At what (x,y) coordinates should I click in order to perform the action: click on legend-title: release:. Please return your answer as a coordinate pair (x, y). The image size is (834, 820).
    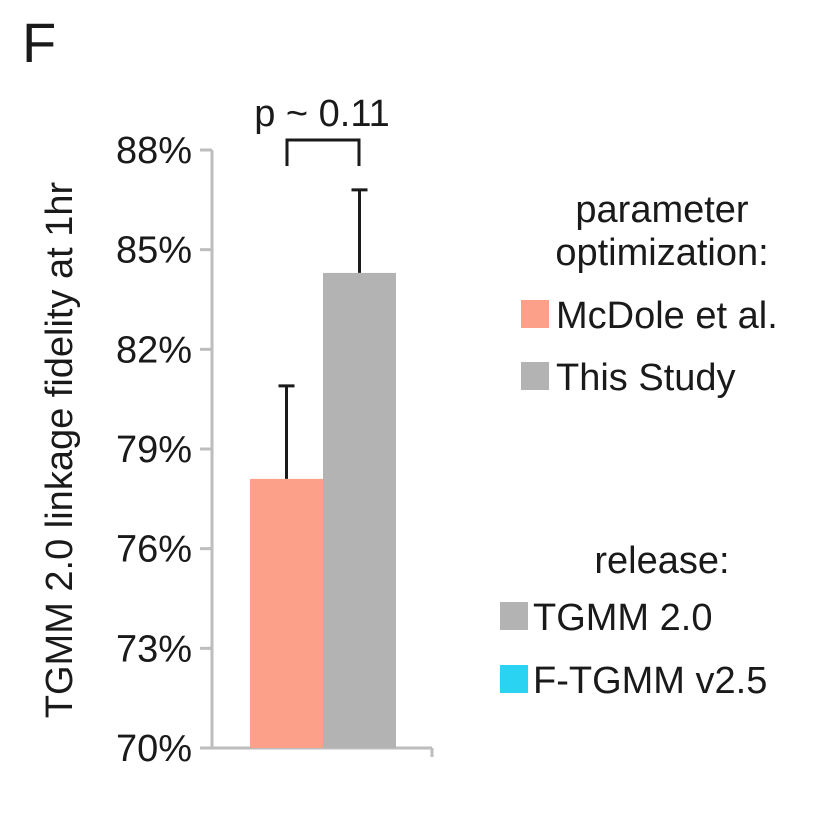
    Looking at the image, I should click on (661, 561).